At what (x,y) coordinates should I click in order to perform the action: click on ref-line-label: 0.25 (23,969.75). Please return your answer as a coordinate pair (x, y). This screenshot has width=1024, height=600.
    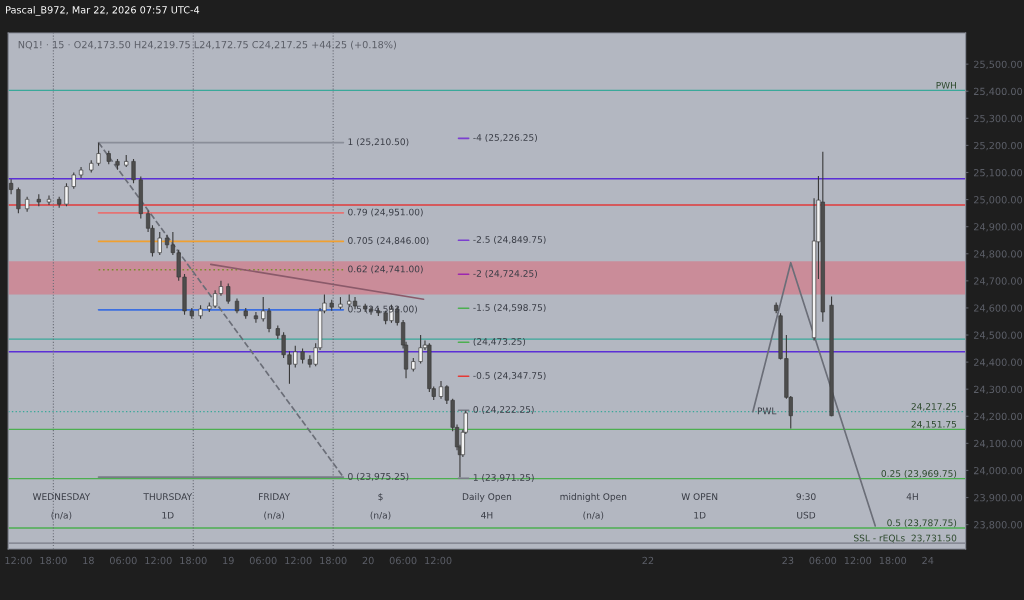
    Looking at the image, I should click on (919, 473).